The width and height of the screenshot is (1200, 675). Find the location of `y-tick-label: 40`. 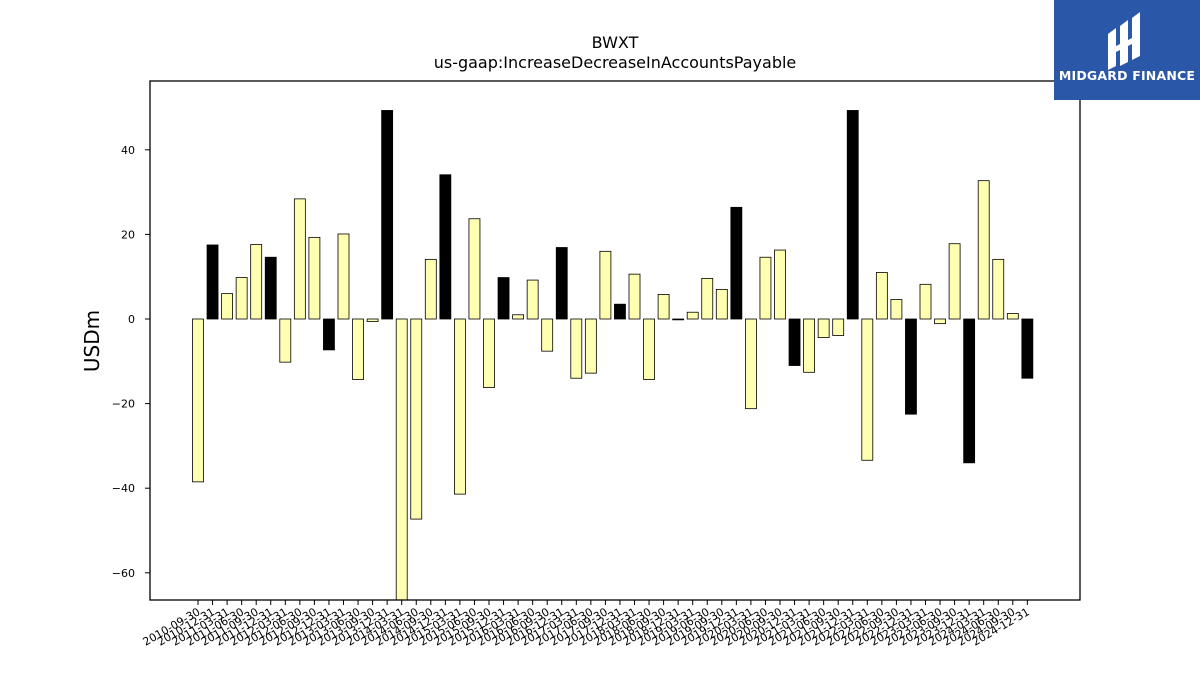

y-tick-label: 40 is located at coordinates (128, 150).